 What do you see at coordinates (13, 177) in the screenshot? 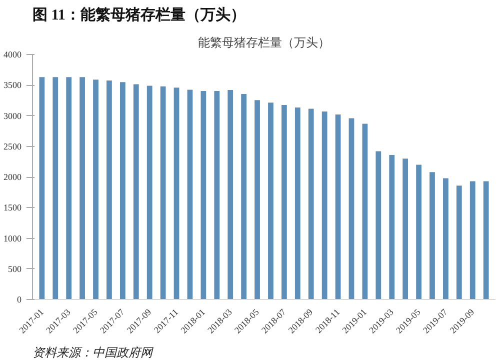
I see `y-tick-label: 2000` at bounding box center [13, 177].